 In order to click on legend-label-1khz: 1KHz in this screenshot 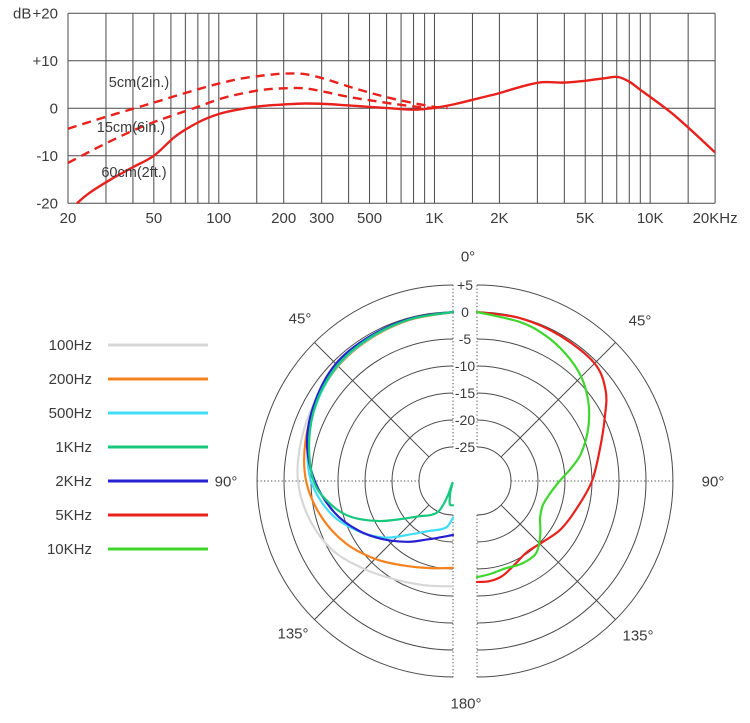, I will do `click(73, 447)`.